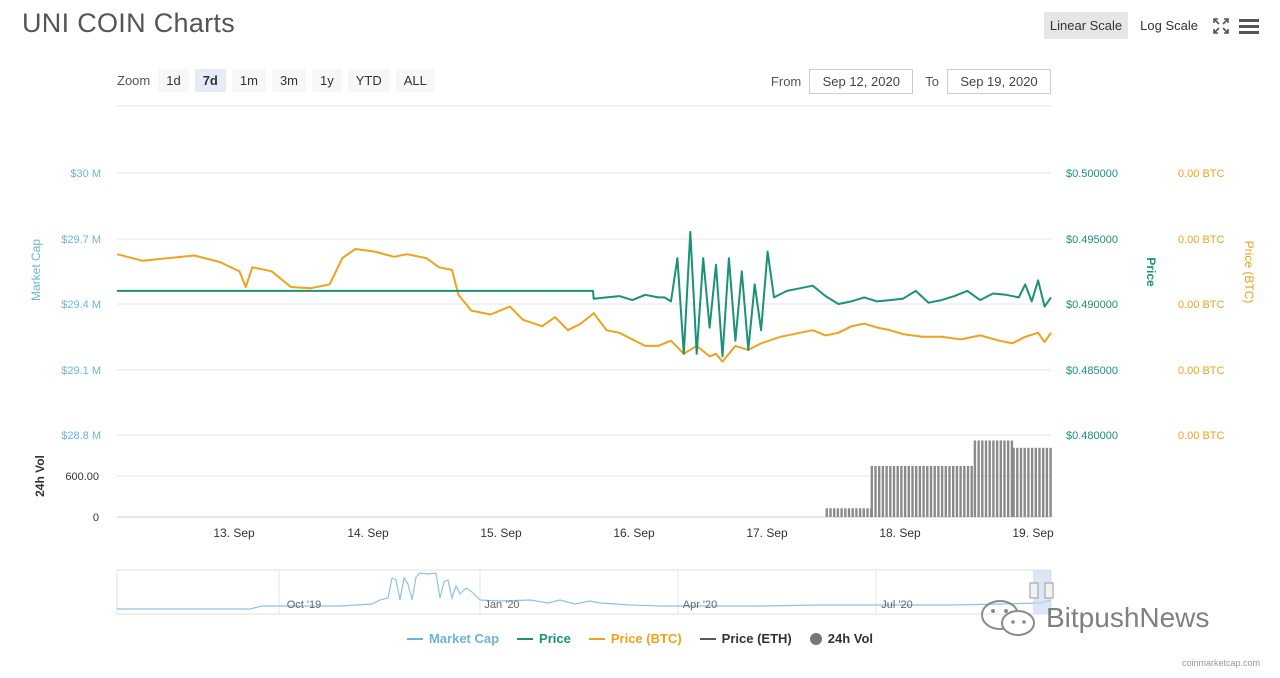 The height and width of the screenshot is (678, 1280). What do you see at coordinates (415, 80) in the screenshot?
I see `zoom-all-button: ALL` at bounding box center [415, 80].